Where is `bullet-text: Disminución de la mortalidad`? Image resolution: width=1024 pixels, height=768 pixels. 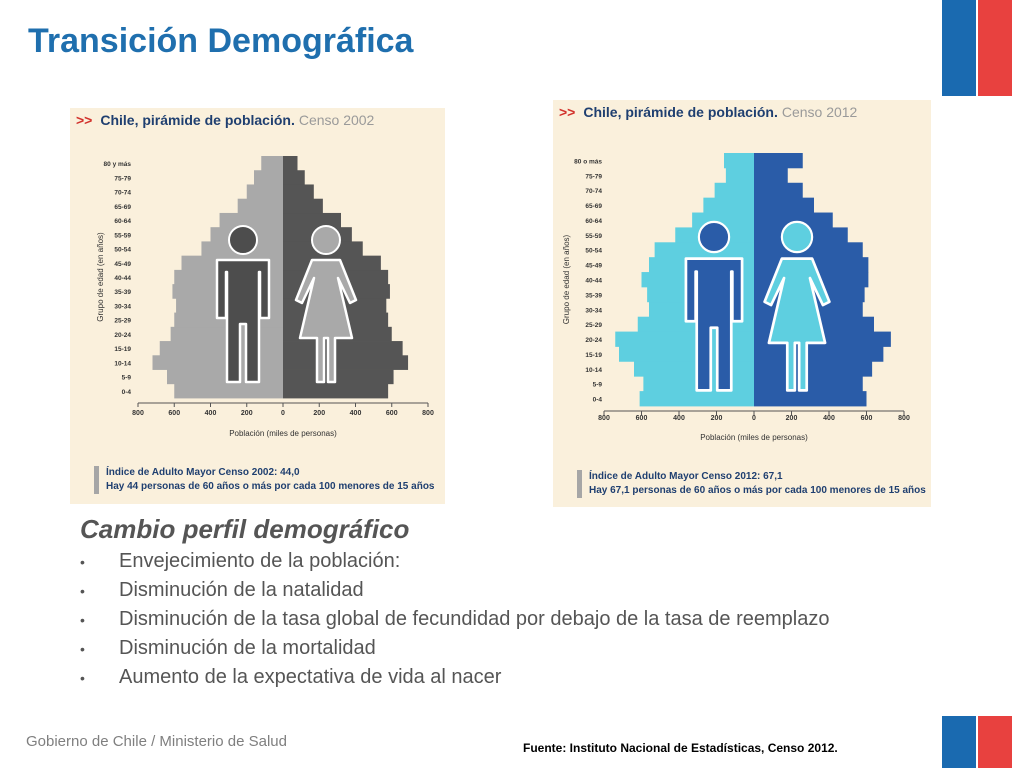
bullet-text: Disminución de la mortalidad is located at coordinates (247, 648).